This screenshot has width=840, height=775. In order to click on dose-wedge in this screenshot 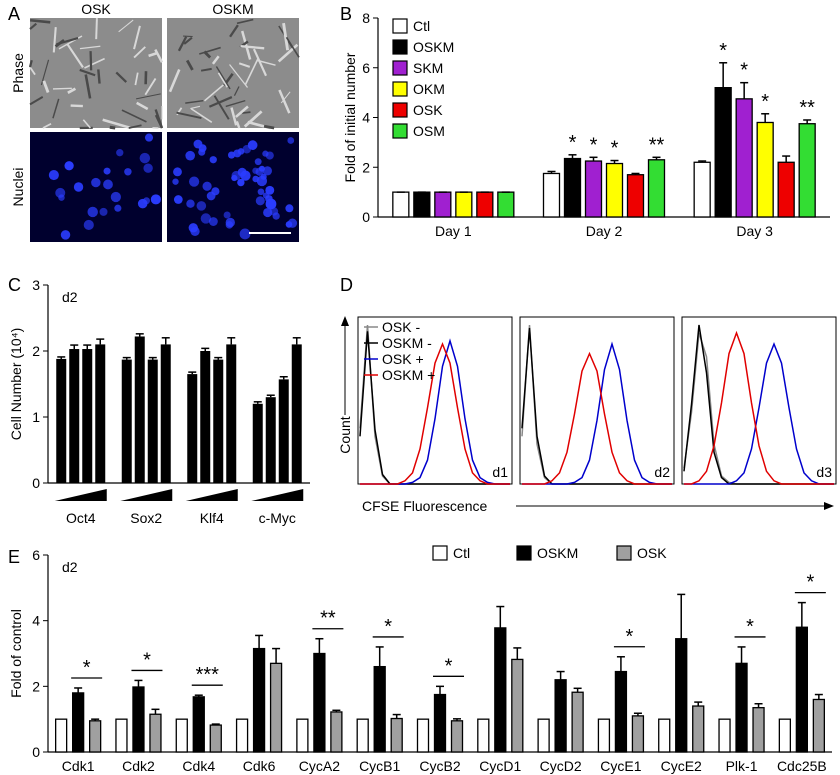, I will do `click(211, 495)`.